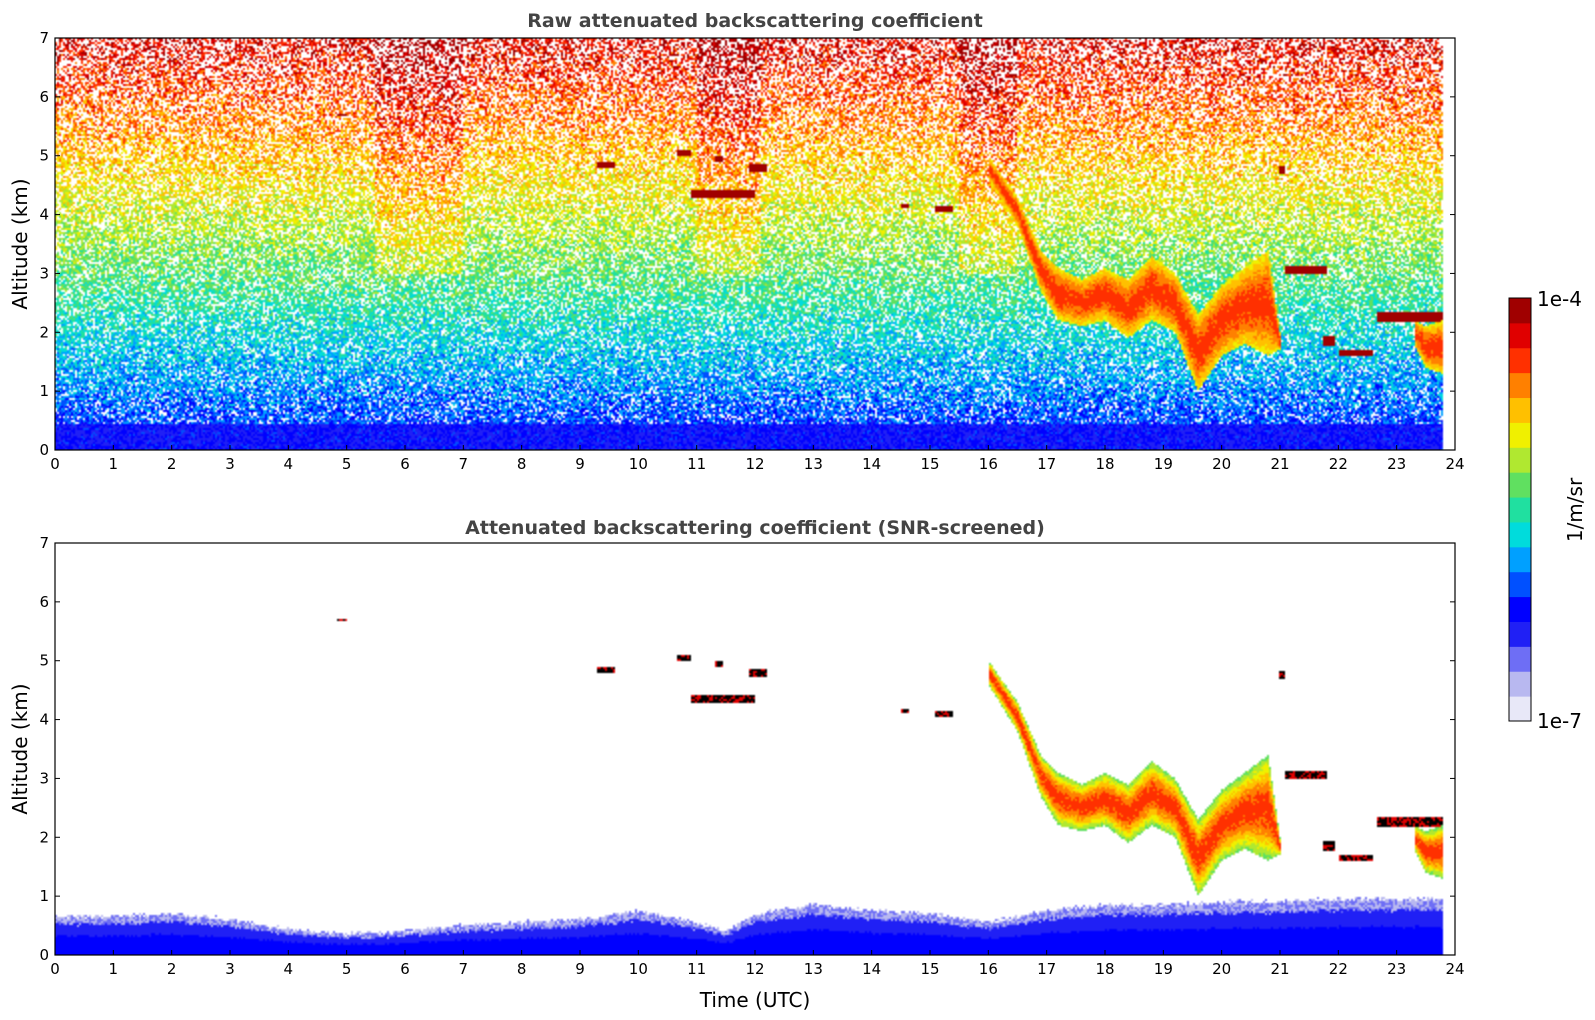  What do you see at coordinates (1547, 510) in the screenshot?
I see `colorbar: 1e-4 1e-7 1/m/sr` at bounding box center [1547, 510].